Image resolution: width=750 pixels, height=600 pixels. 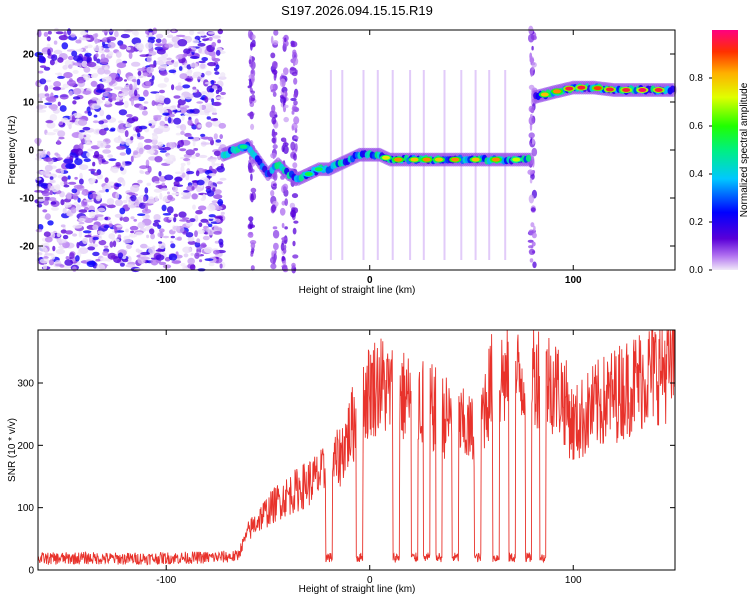 I want to click on spectrogram-x-tick-label: 0, so click(x=370, y=280).